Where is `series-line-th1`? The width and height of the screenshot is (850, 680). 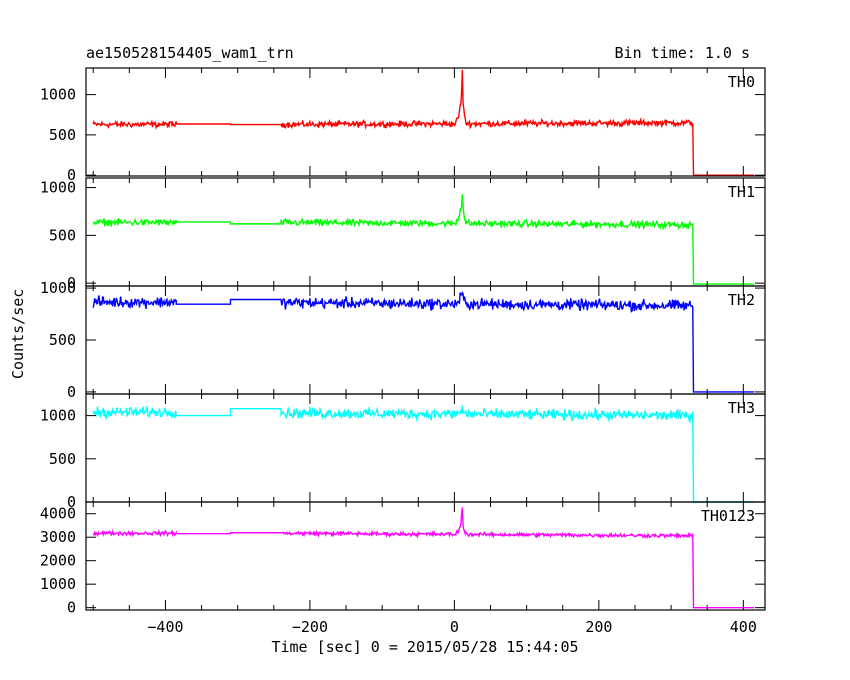 series-line-th1 is located at coordinates (423, 239).